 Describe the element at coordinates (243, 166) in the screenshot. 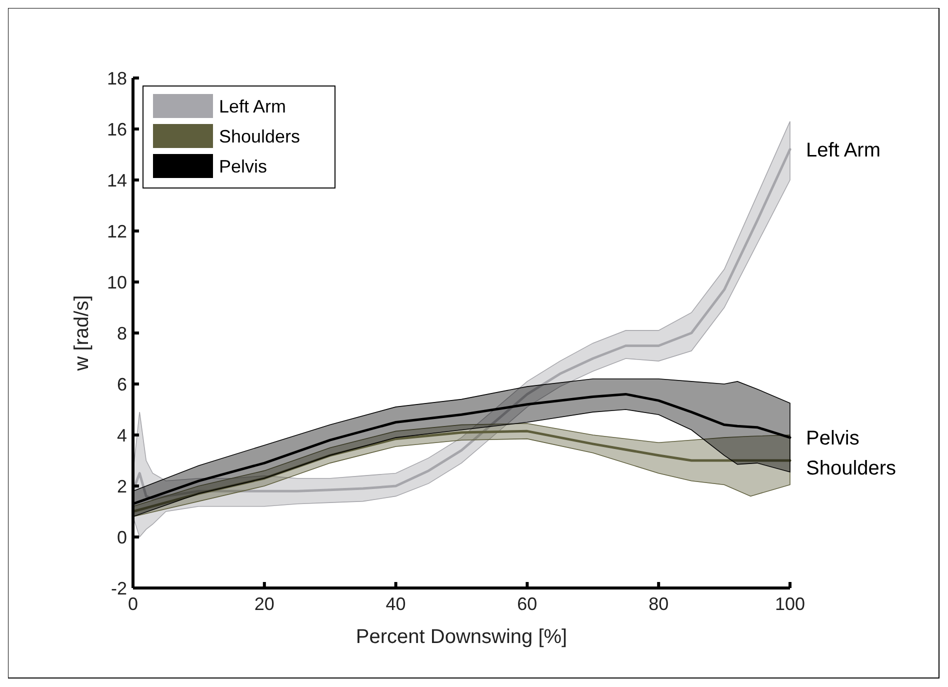

I see `legend-label: Pelvis` at that location.